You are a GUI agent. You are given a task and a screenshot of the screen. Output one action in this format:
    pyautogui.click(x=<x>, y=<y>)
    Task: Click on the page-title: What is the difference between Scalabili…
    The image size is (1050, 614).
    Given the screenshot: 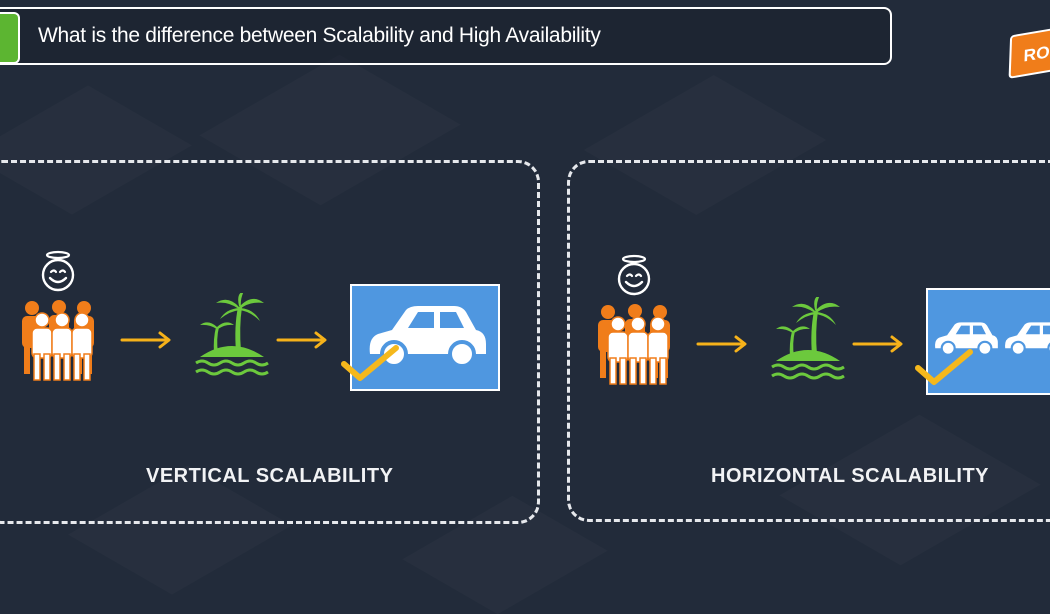 What is the action you would take?
    pyautogui.click(x=319, y=35)
    